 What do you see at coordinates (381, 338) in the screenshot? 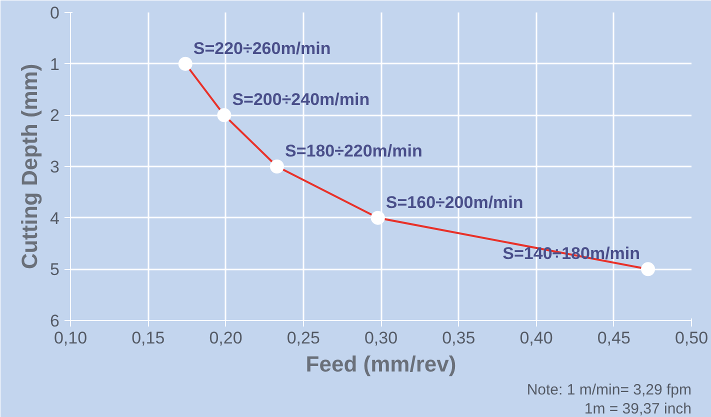
I see `x-tick-label: 0,30` at bounding box center [381, 338].